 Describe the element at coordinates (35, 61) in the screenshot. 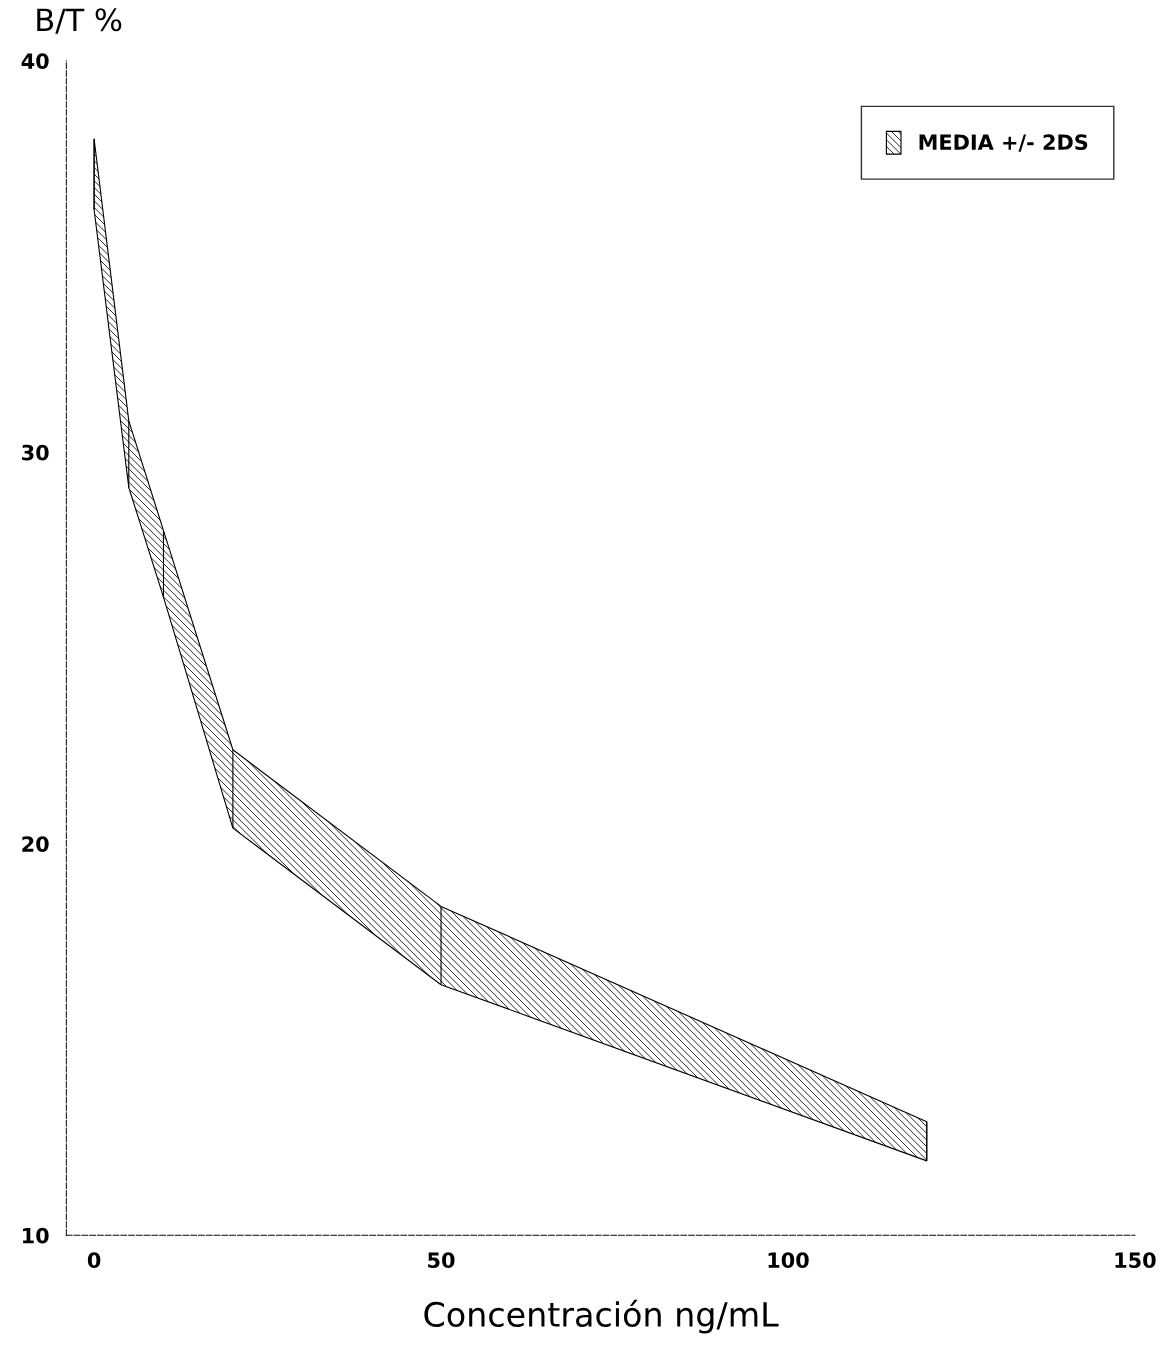

I see `y-tick-label: 40` at that location.